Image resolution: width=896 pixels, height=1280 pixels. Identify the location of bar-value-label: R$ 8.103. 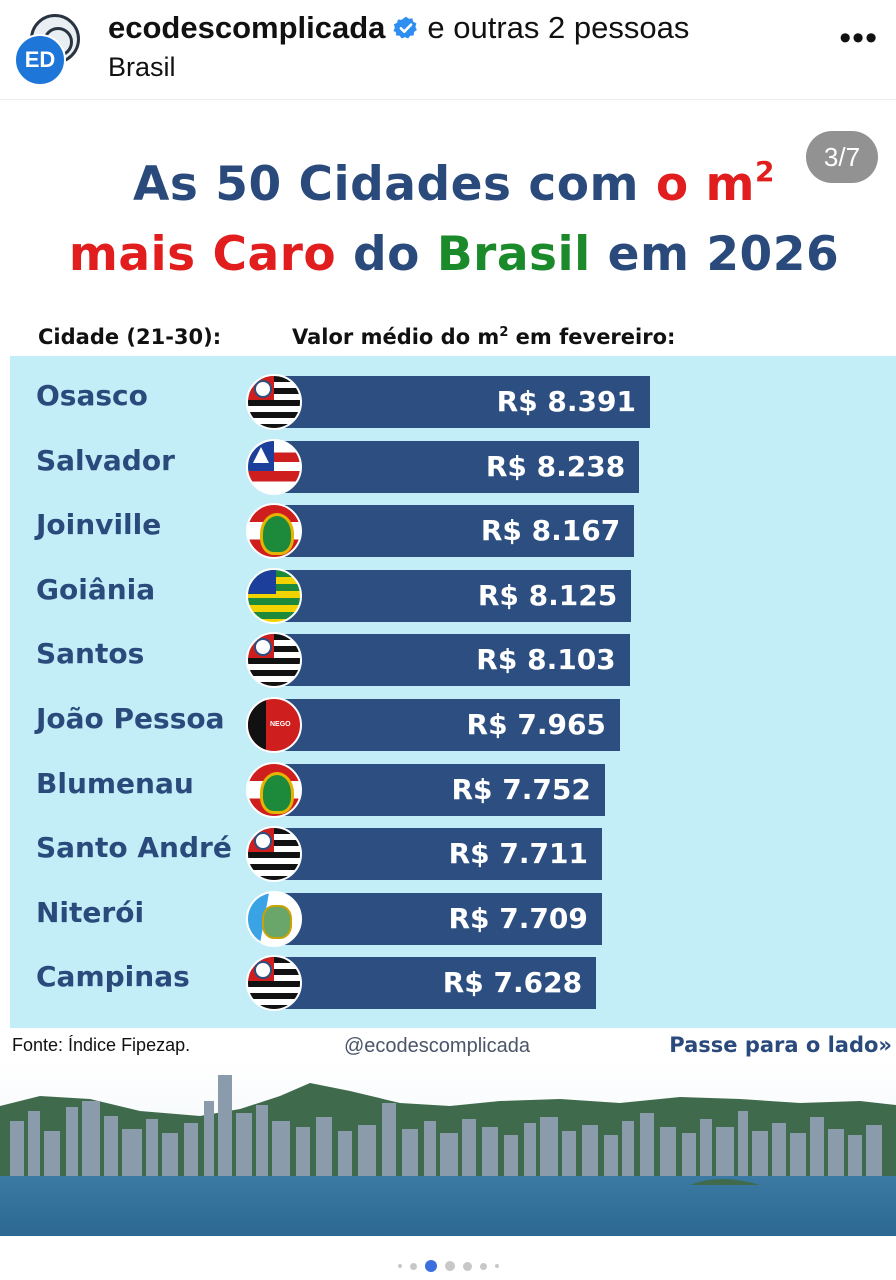
(546, 660).